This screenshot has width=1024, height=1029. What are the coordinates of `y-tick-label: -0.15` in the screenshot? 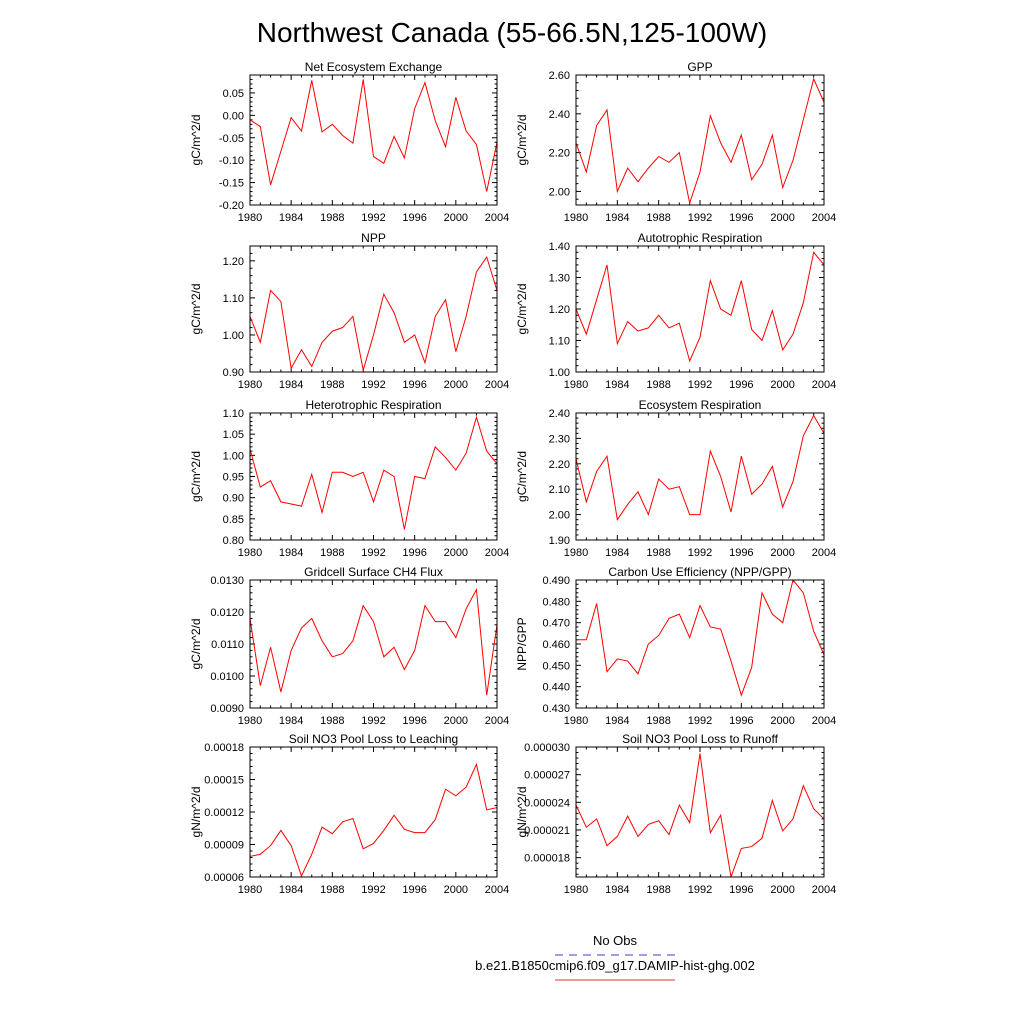 It's located at (231, 184).